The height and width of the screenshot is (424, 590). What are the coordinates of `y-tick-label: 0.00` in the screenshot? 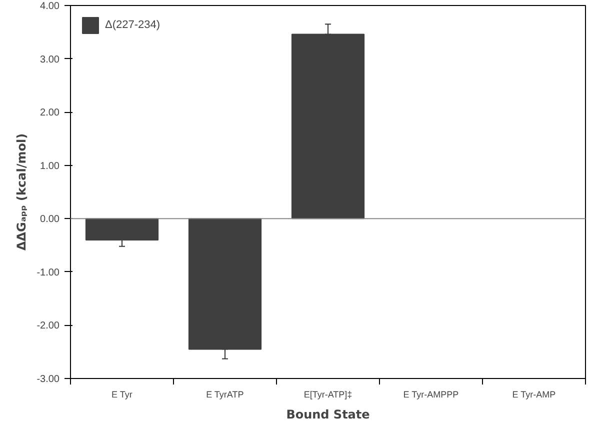 It's located at (50, 220).